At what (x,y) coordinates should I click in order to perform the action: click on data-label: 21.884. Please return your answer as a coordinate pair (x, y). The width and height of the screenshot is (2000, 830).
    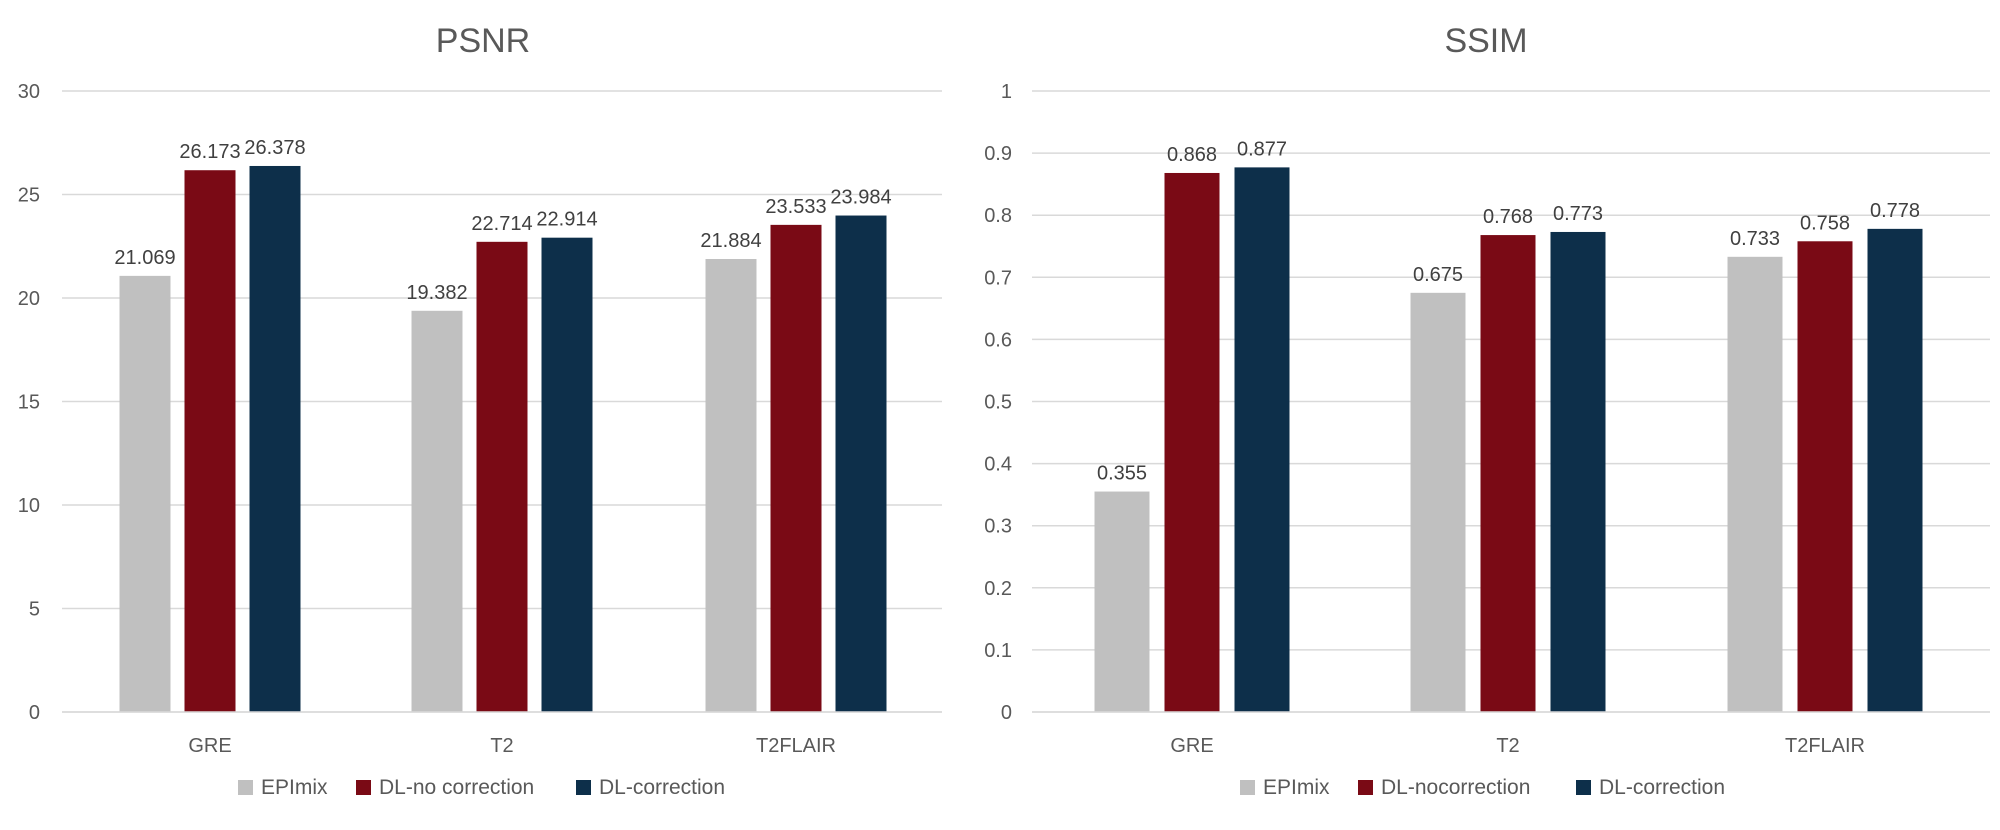
    Looking at the image, I should click on (730, 241).